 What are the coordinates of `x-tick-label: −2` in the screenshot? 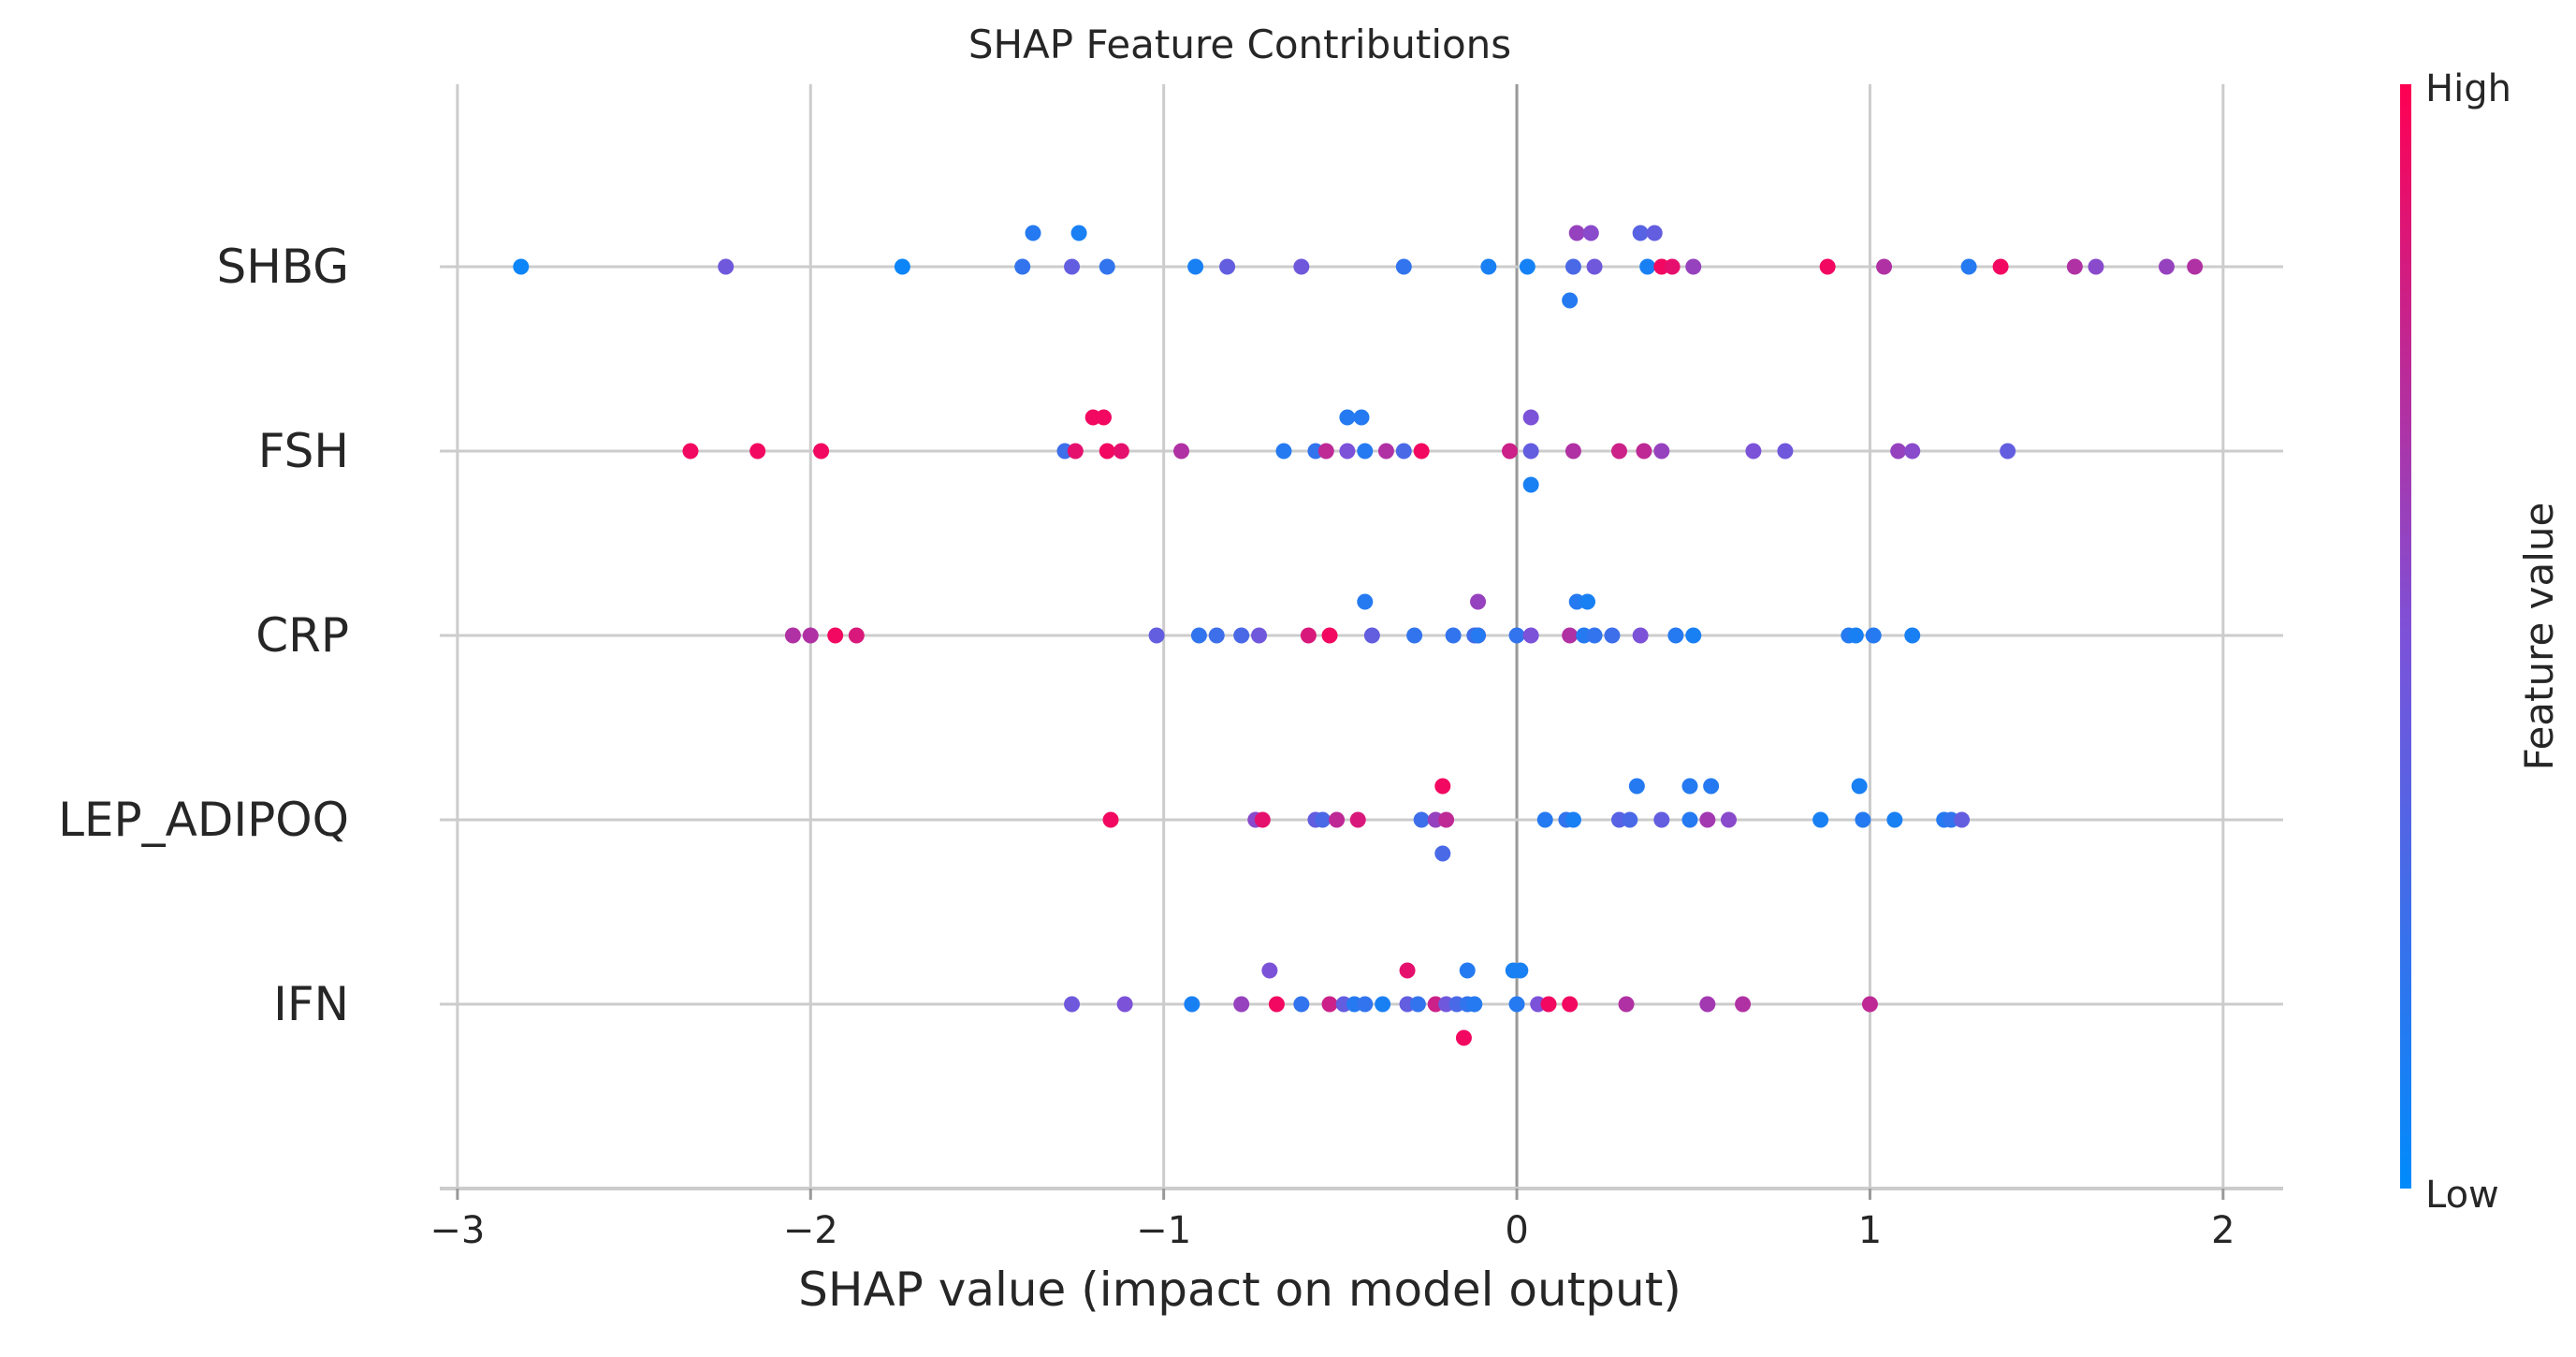 It's located at (810, 1231).